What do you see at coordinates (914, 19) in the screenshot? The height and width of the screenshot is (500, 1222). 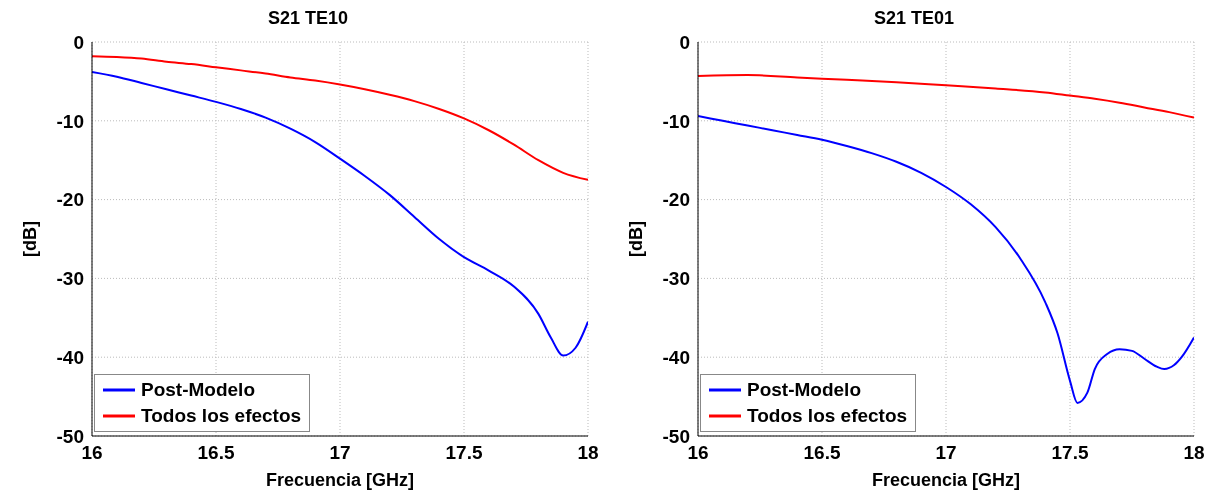 I see `chart-title: S21 TE01` at bounding box center [914, 19].